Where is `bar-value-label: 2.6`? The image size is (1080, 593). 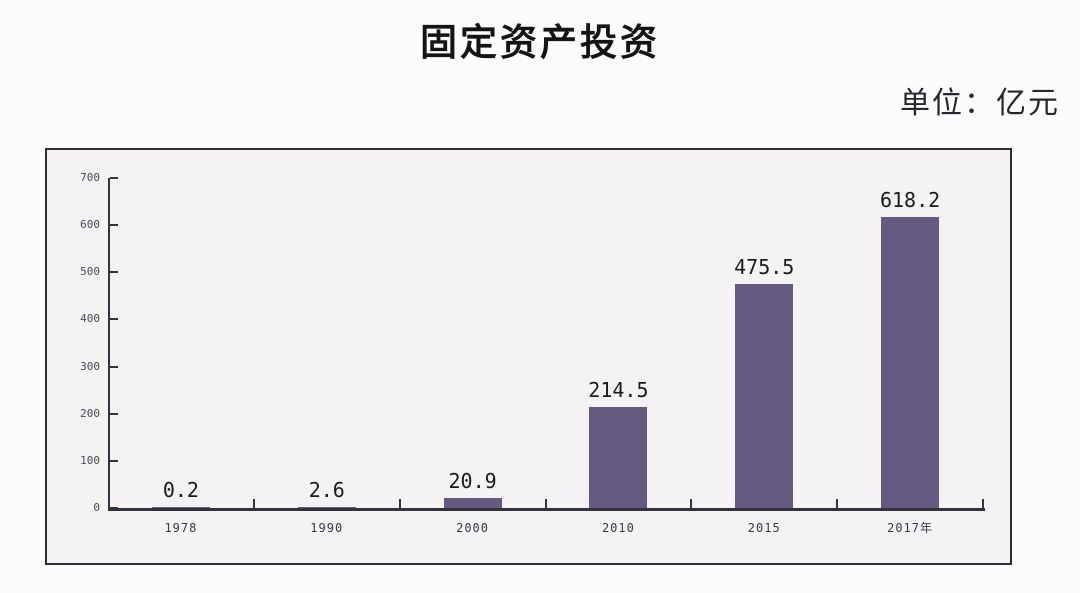 bar-value-label: 2.6 is located at coordinates (326, 490).